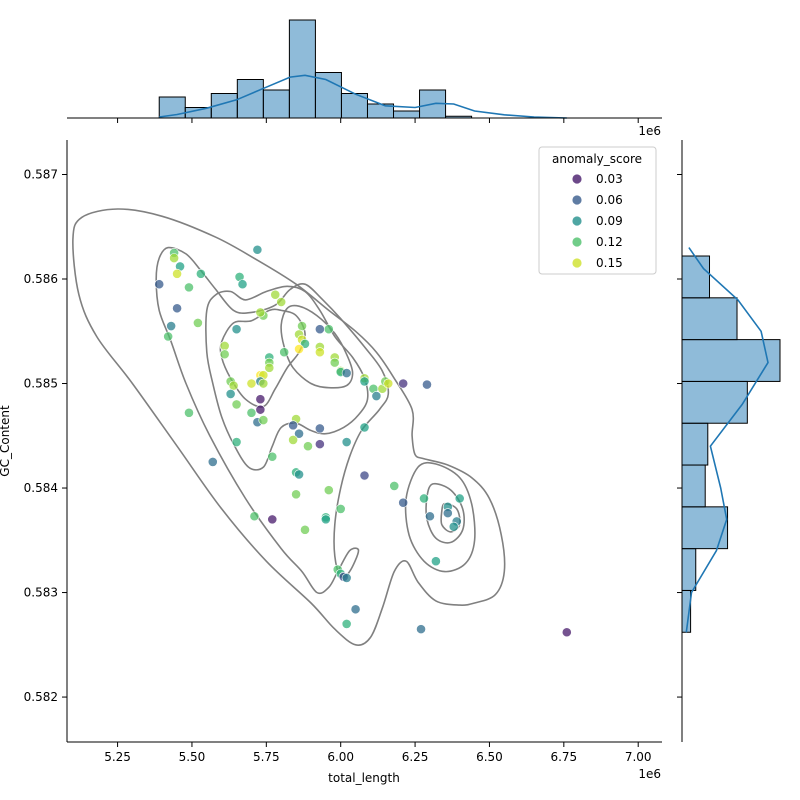 The image size is (800, 800). What do you see at coordinates (6, 441) in the screenshot?
I see `y-axis-label: GC_Content` at bounding box center [6, 441].